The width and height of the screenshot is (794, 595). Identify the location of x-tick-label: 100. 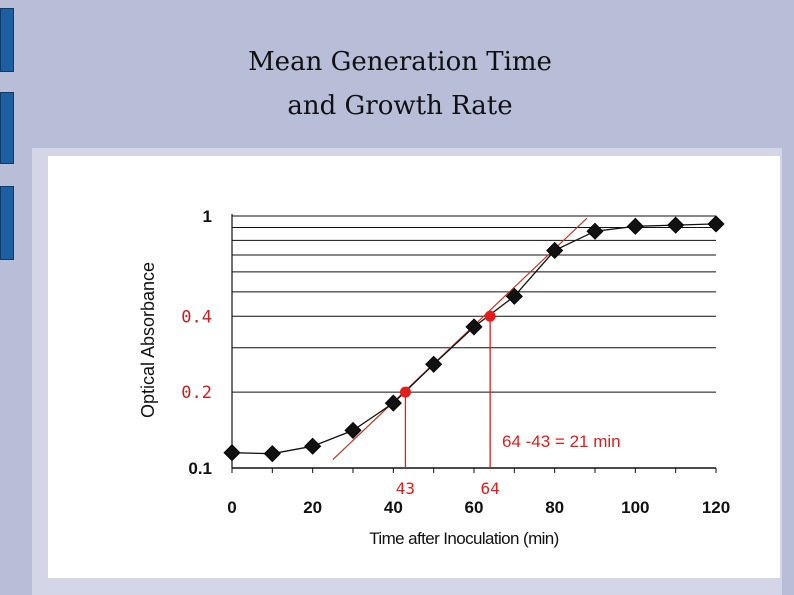
(635, 507).